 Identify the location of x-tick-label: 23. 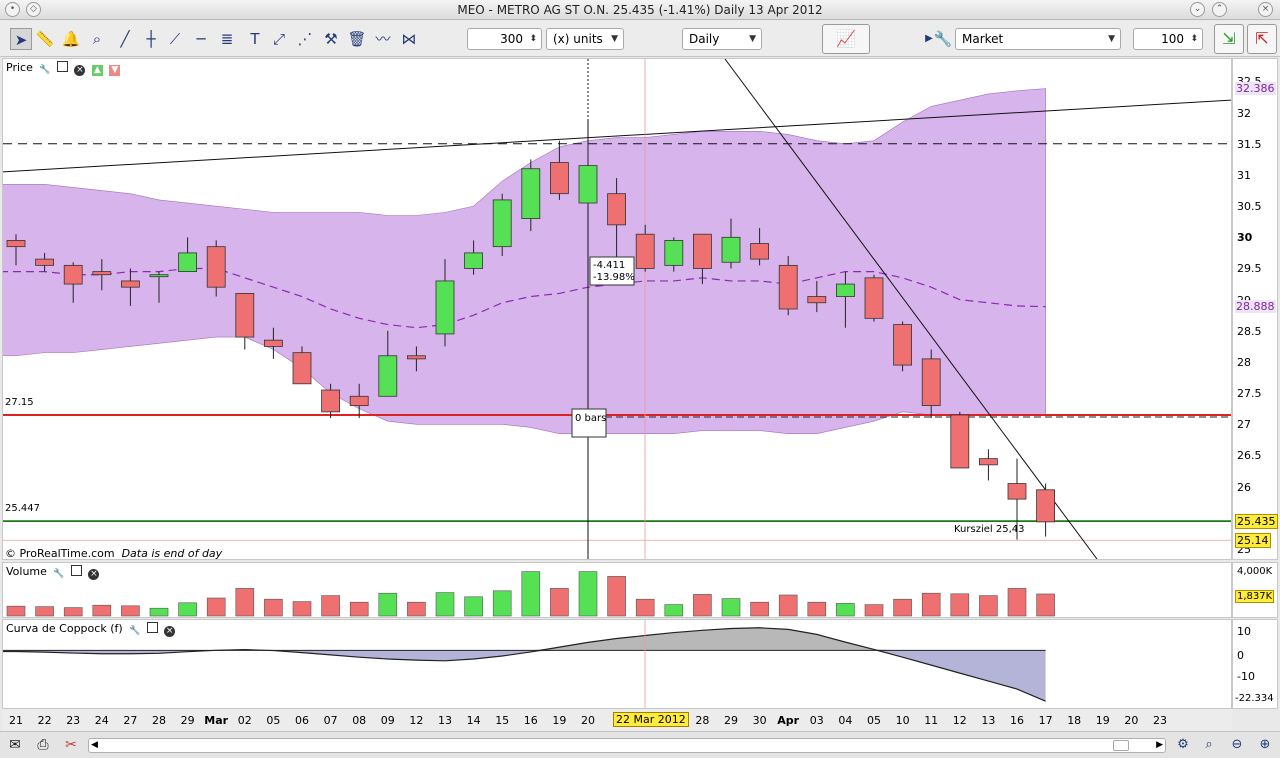
(1160, 720).